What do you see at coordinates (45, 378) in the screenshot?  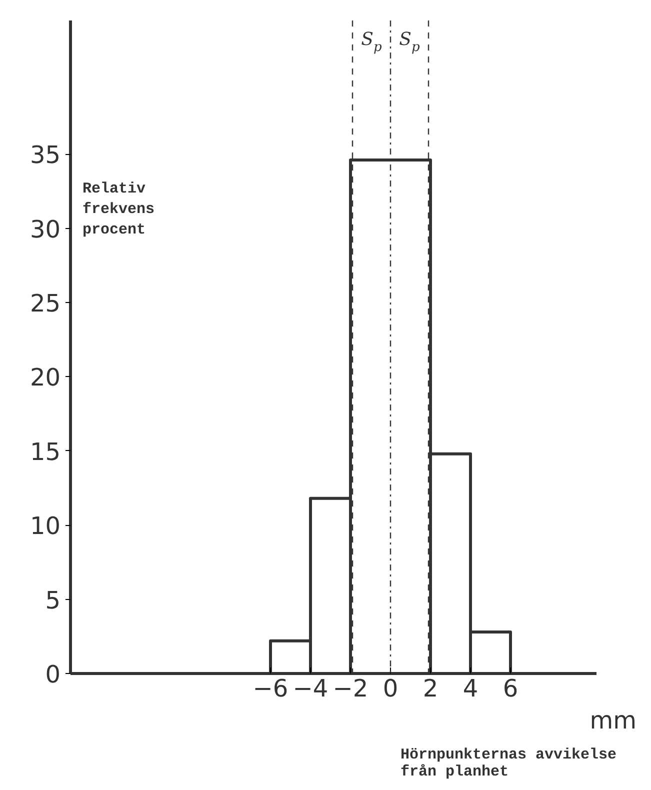 I see `y-tick-label: 20` at bounding box center [45, 378].